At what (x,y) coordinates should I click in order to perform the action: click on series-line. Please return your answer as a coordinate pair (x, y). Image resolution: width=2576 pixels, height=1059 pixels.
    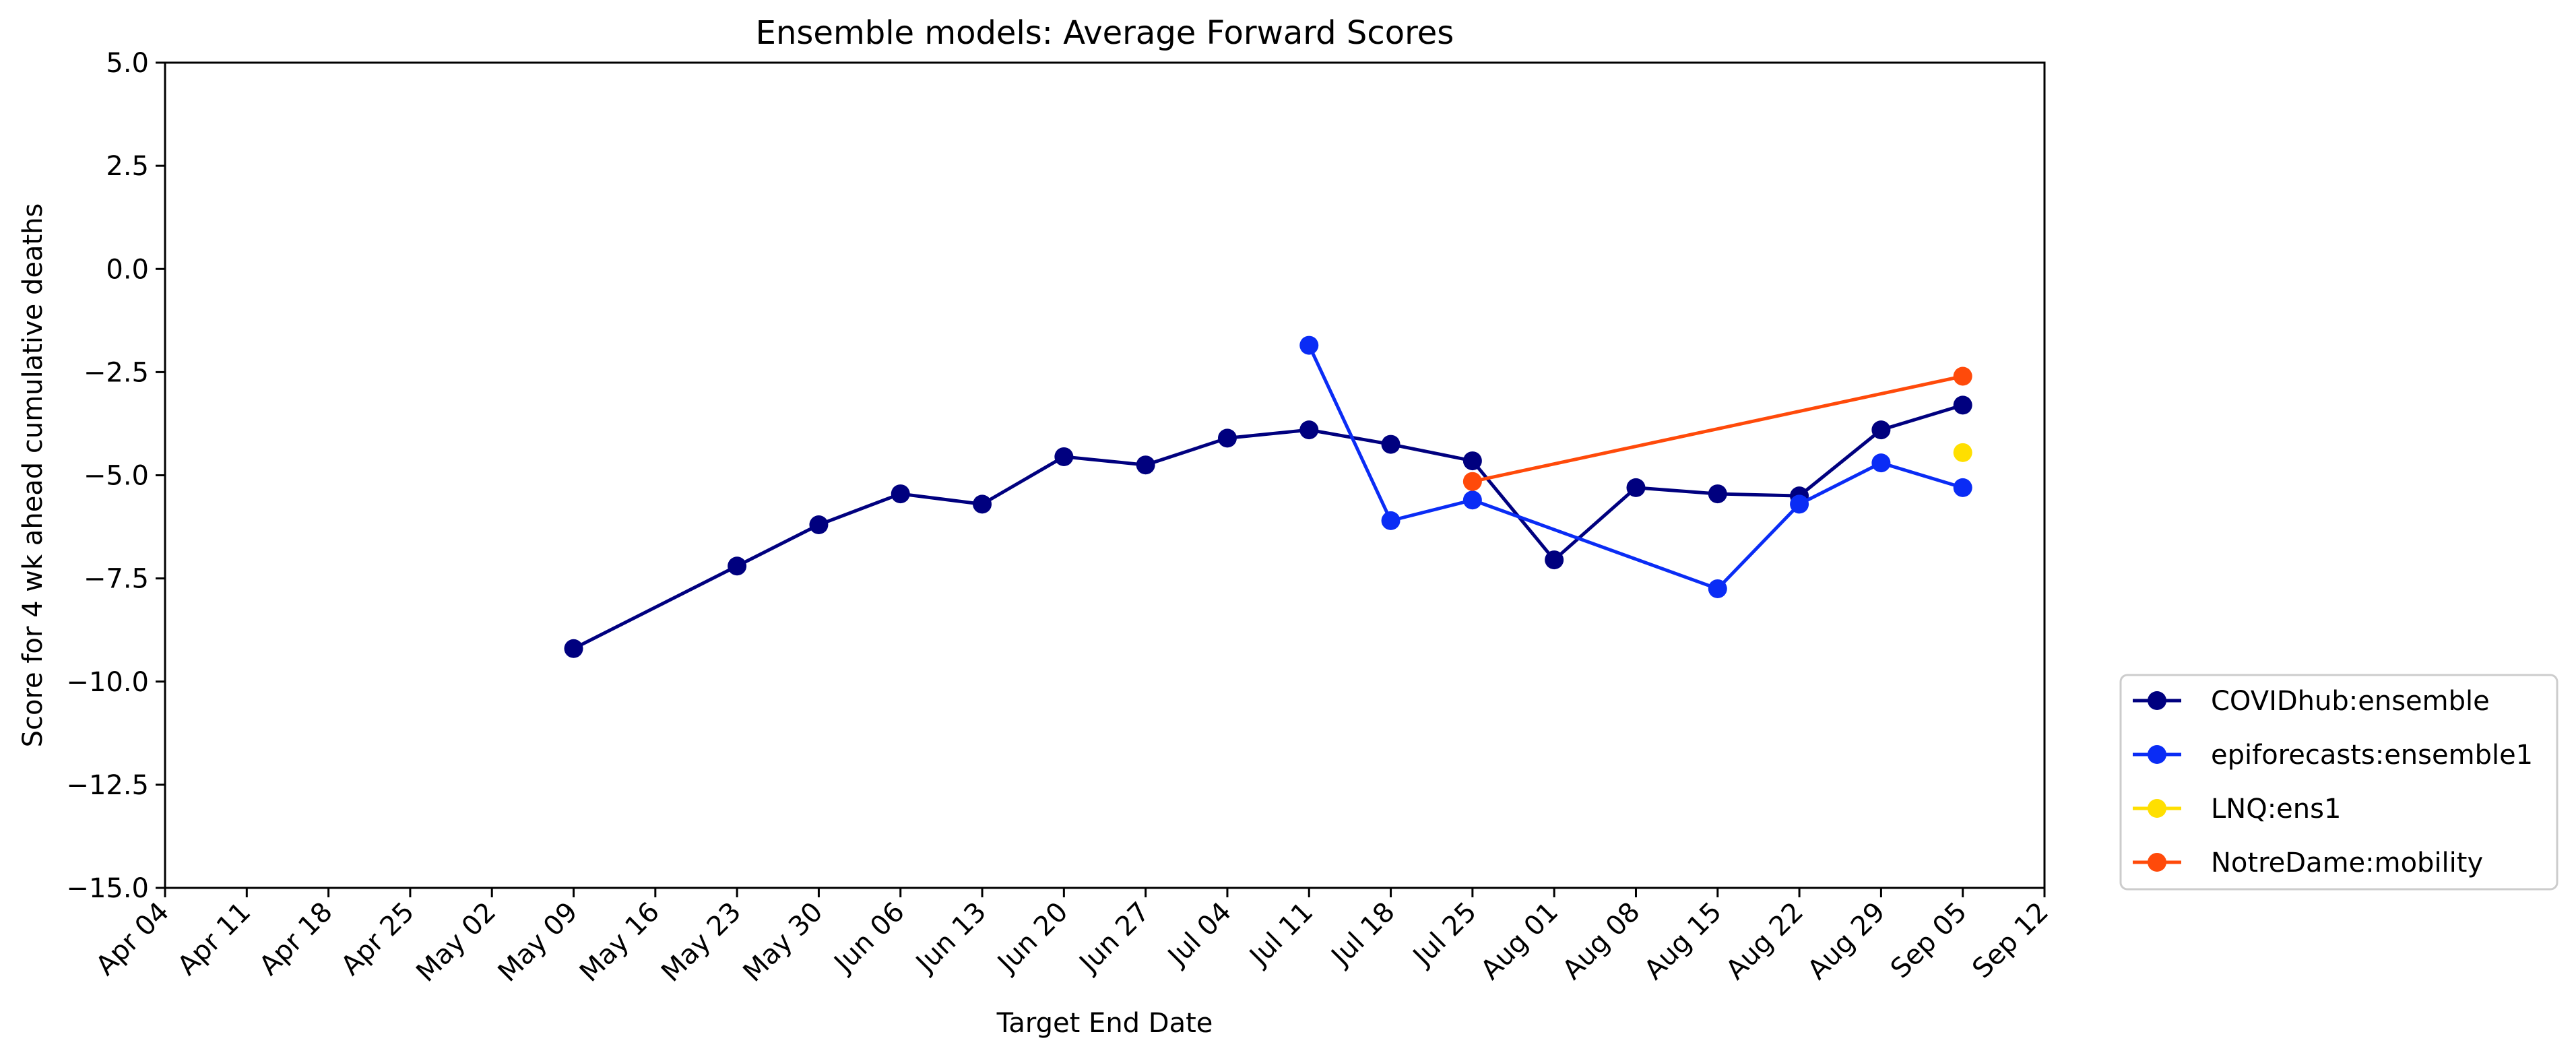
    Looking at the image, I should click on (1718, 429).